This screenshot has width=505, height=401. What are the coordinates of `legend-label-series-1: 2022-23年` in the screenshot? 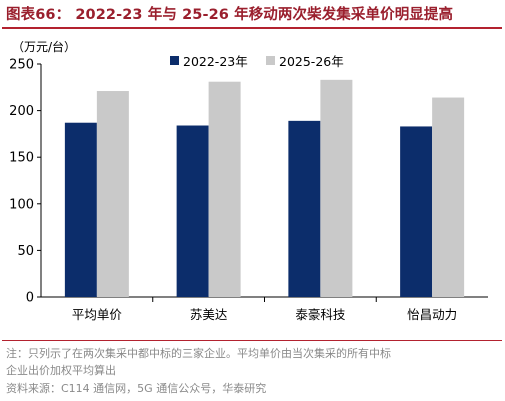 It's located at (215, 61).